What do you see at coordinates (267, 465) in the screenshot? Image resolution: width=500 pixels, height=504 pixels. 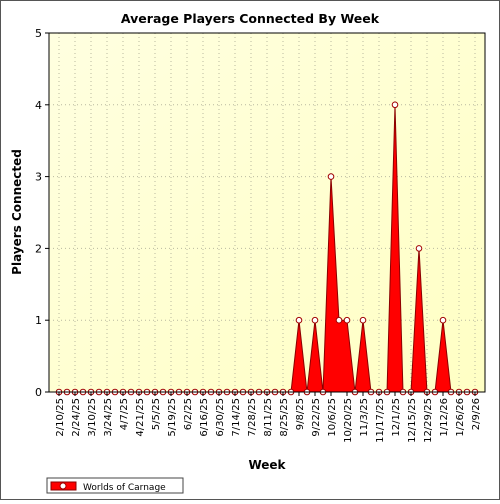 I see `x-axis-title: Week` at bounding box center [267, 465].